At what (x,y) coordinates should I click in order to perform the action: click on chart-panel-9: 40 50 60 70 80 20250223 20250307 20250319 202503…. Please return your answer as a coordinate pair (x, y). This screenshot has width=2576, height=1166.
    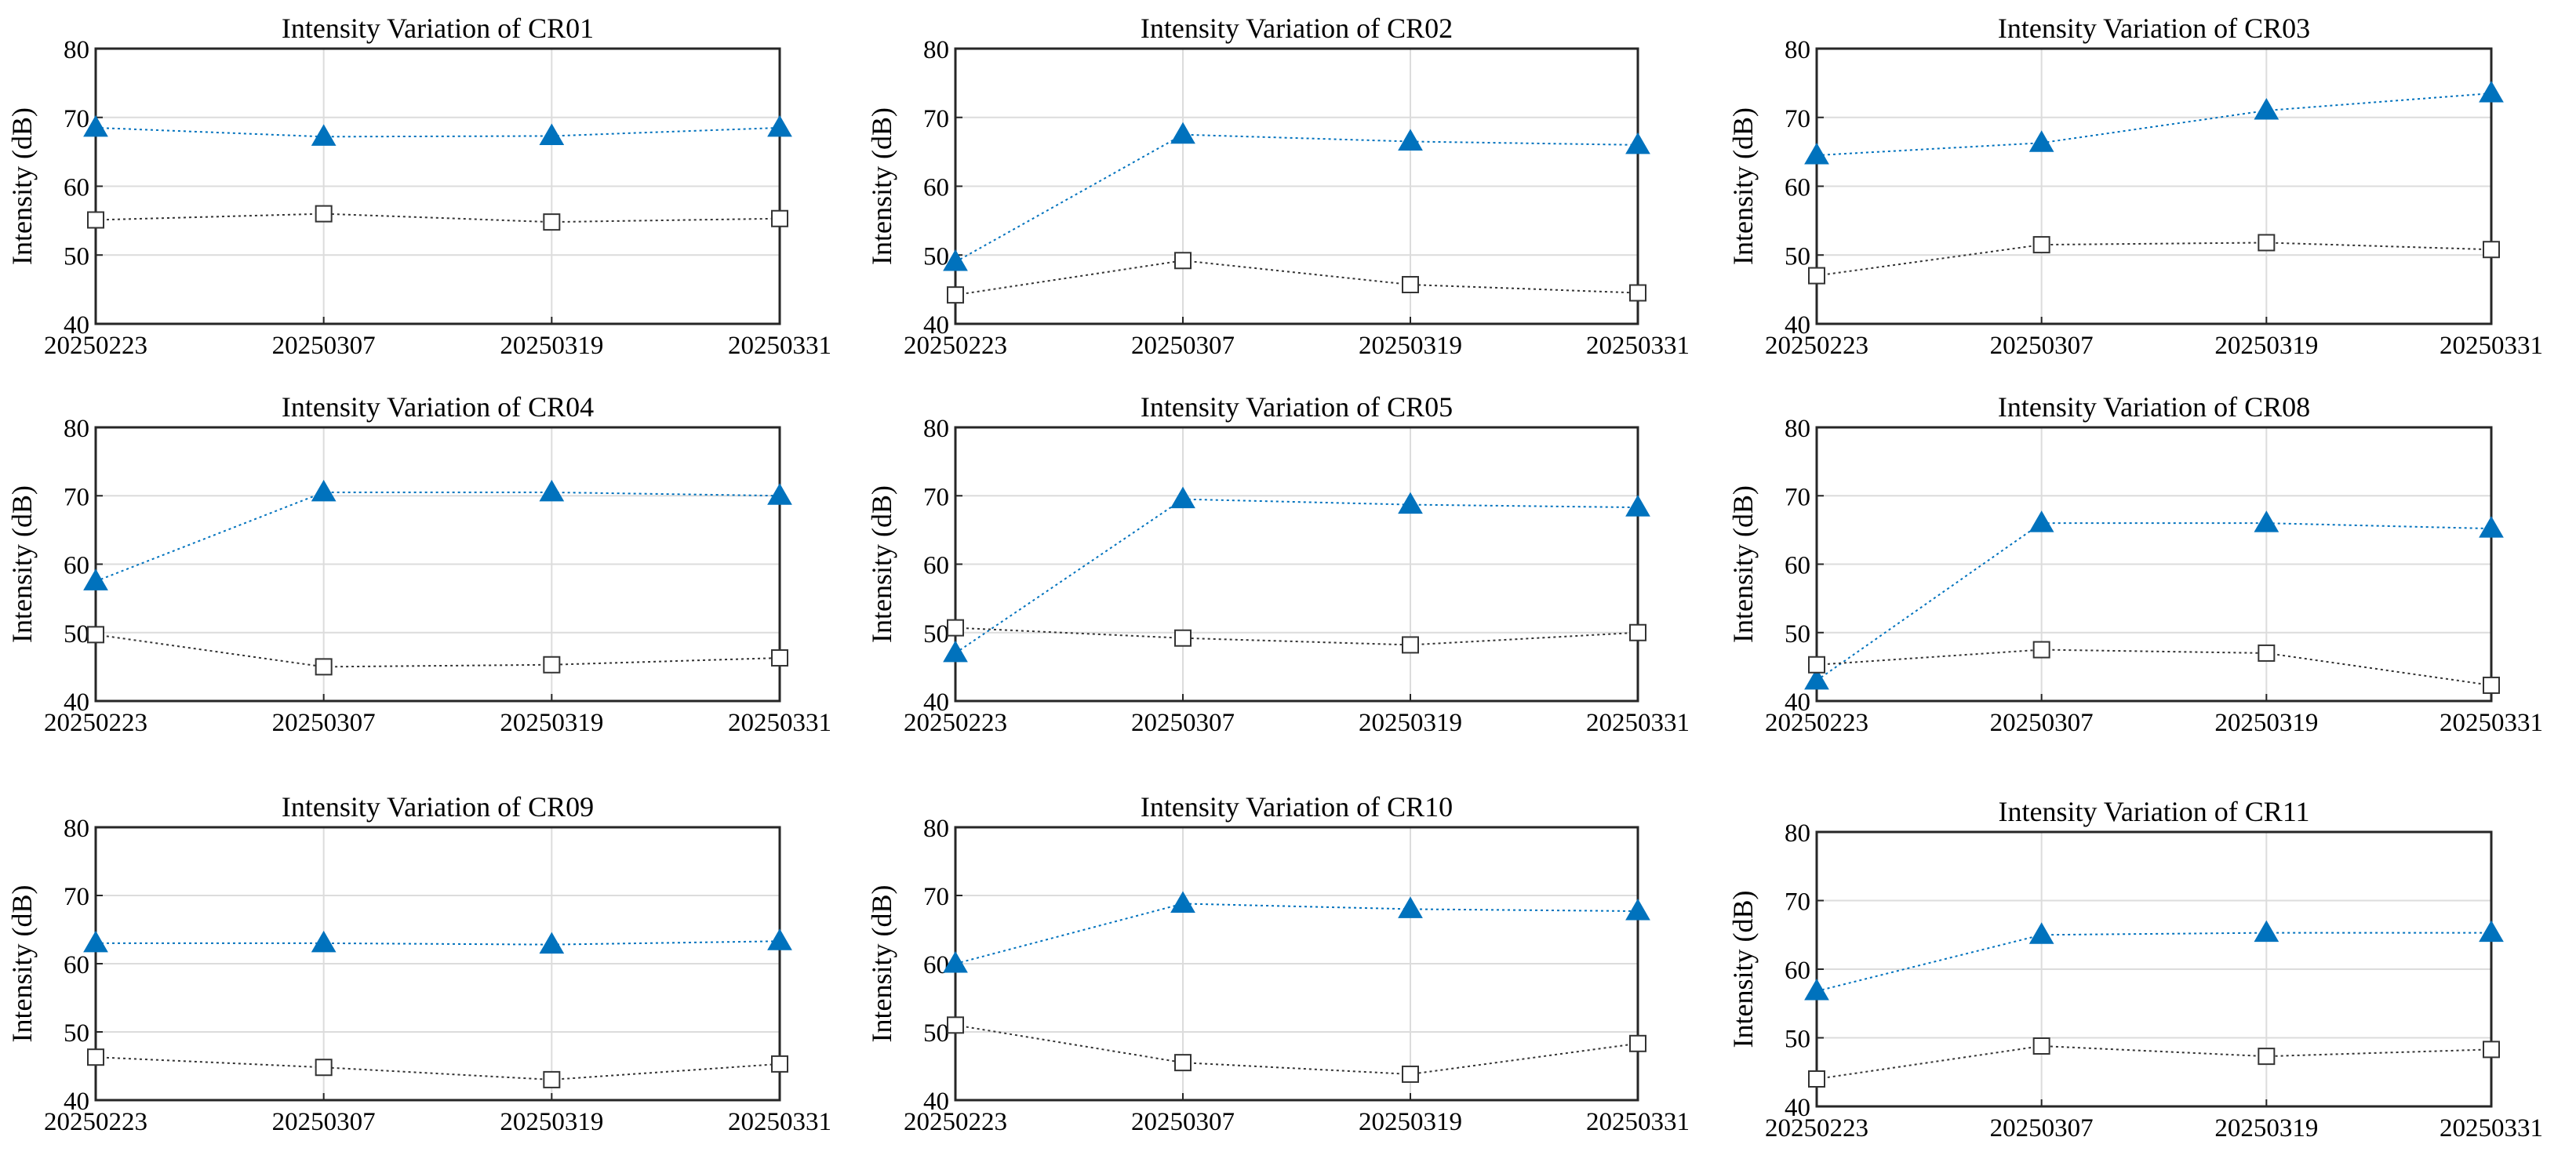
    Looking at the image, I should click on (2135, 969).